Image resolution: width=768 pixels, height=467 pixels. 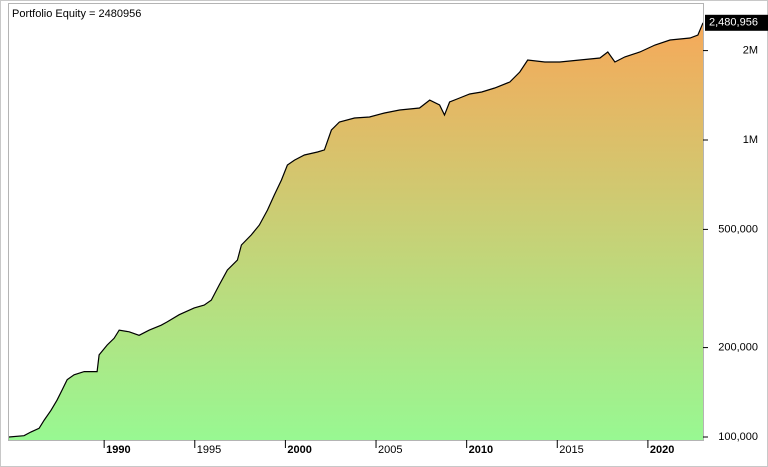 I want to click on last-value-box, so click(x=736, y=22).